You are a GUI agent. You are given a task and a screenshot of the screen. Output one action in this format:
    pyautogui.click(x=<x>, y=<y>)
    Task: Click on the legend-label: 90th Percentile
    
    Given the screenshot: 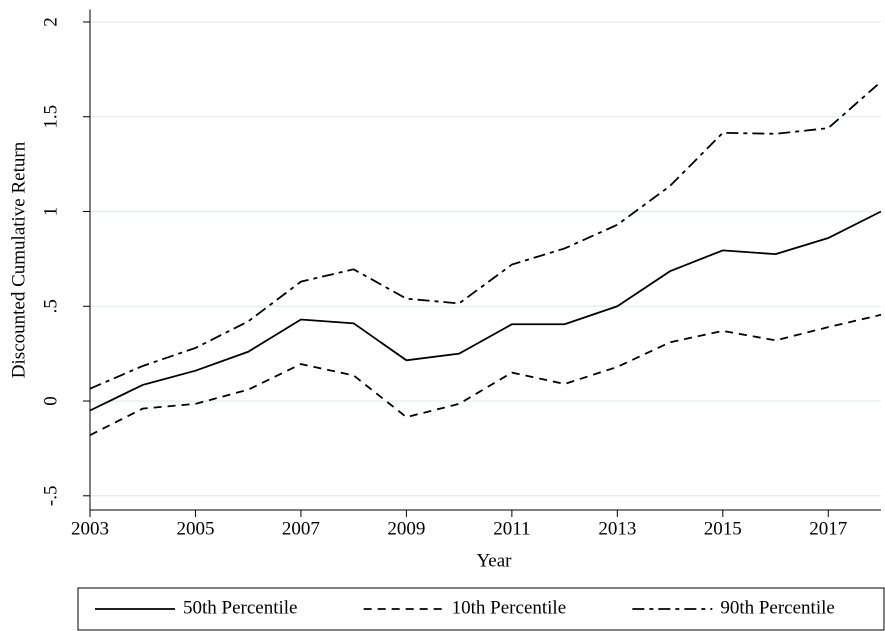 What is the action you would take?
    pyautogui.click(x=777, y=607)
    